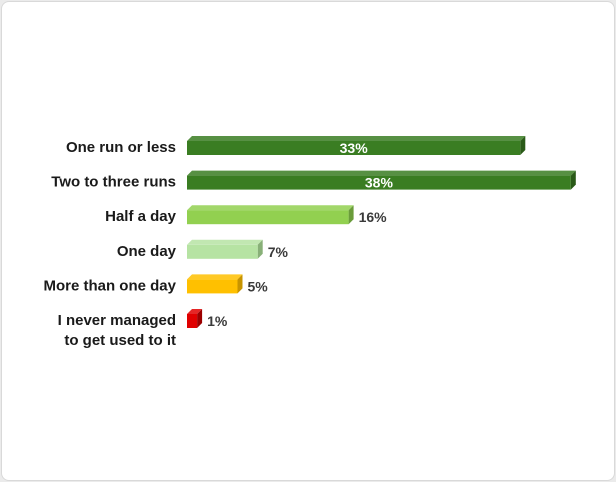 The width and height of the screenshot is (616, 482). I want to click on category-label: More than one day, so click(109, 285).